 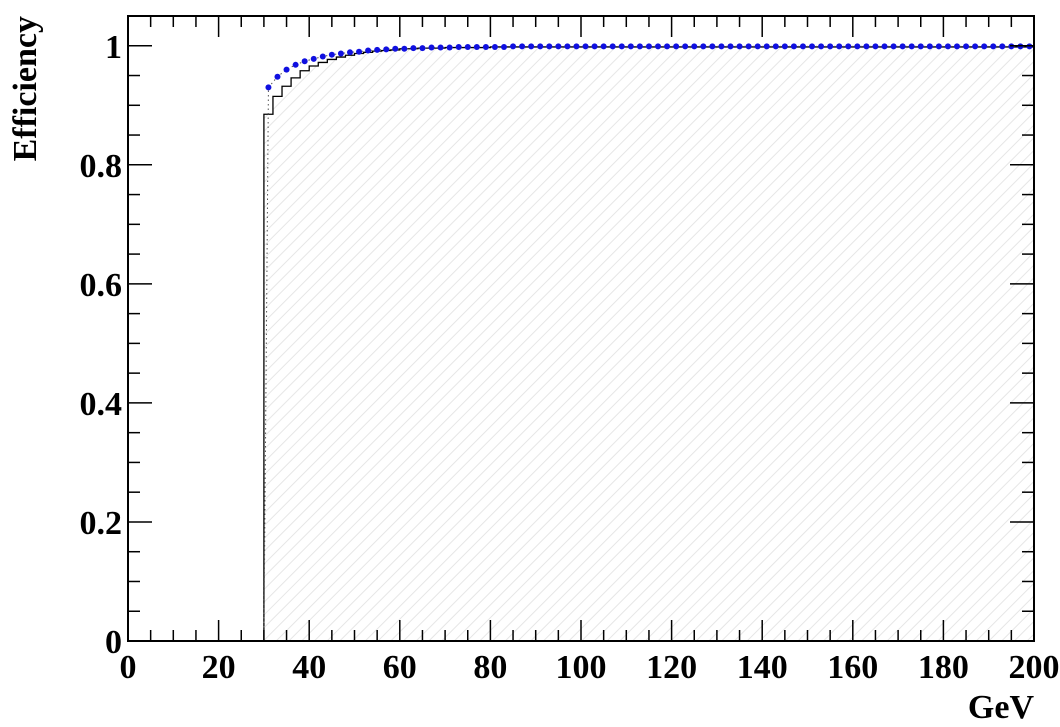 What do you see at coordinates (219, 667) in the screenshot?
I see `x-tick-label: 20` at bounding box center [219, 667].